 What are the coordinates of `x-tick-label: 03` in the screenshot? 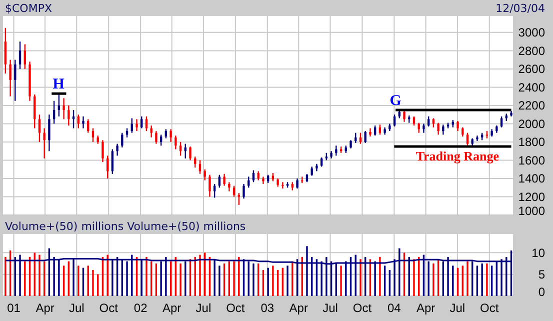 It's located at (267, 308).